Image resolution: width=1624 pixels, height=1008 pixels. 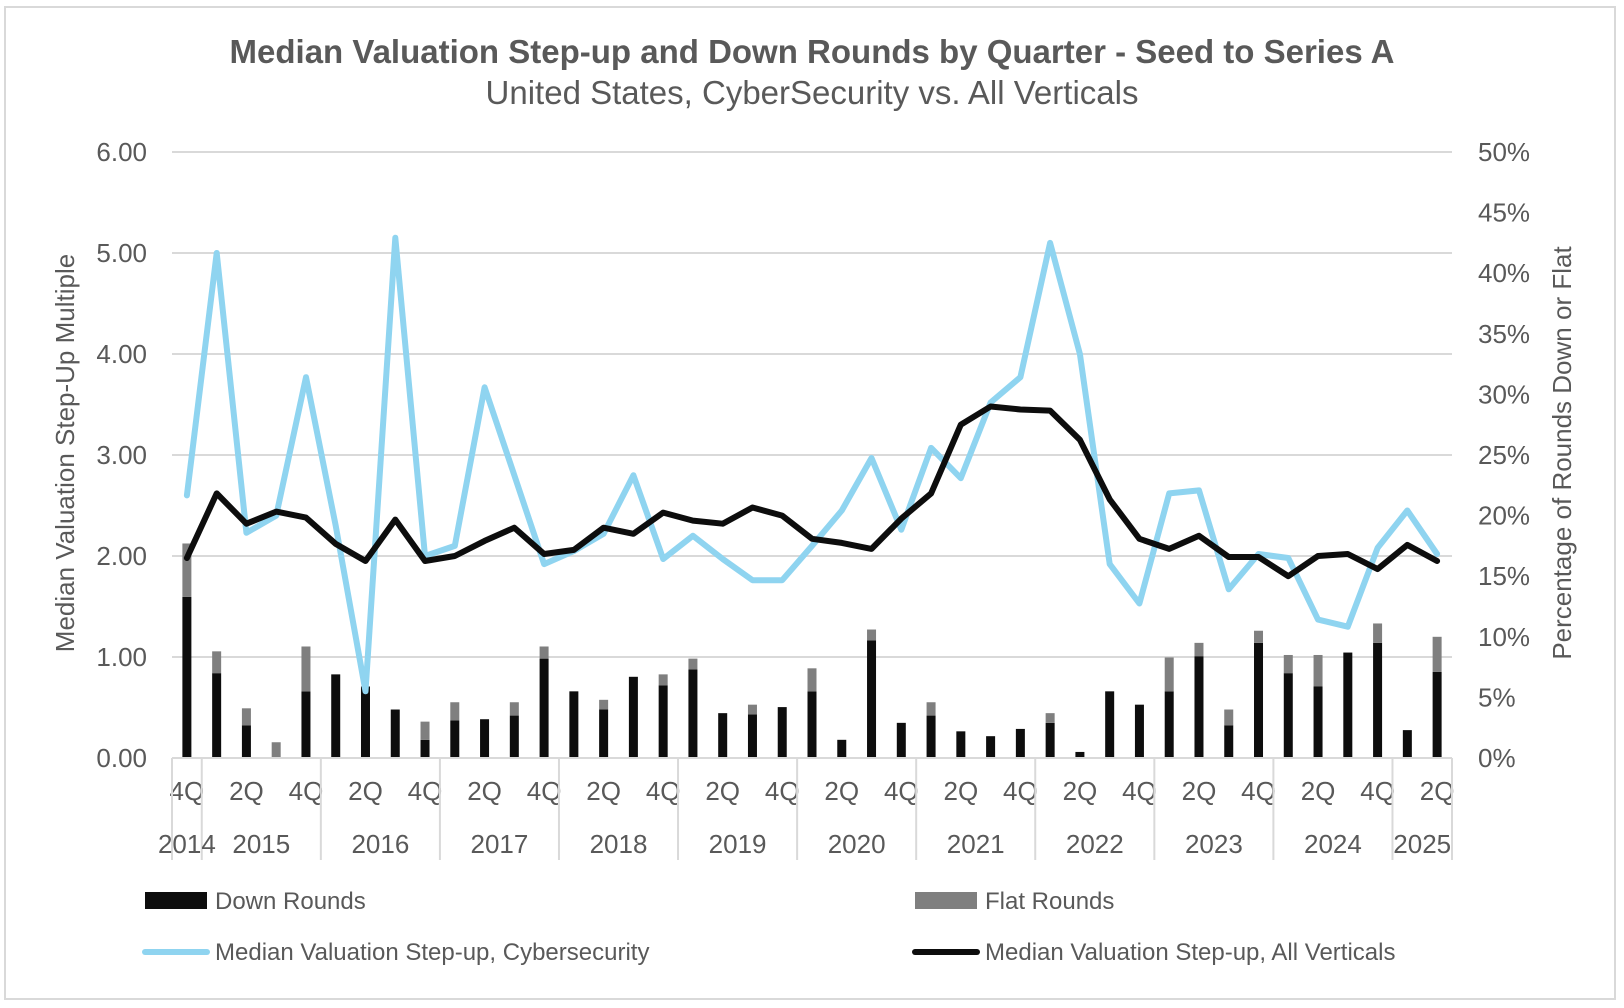 What do you see at coordinates (121, 657) in the screenshot?
I see `left-tick-label: 1.00` at bounding box center [121, 657].